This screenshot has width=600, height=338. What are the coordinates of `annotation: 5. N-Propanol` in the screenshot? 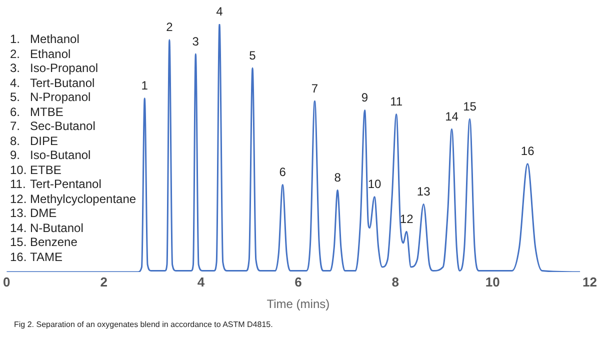 It's located at (51, 97).